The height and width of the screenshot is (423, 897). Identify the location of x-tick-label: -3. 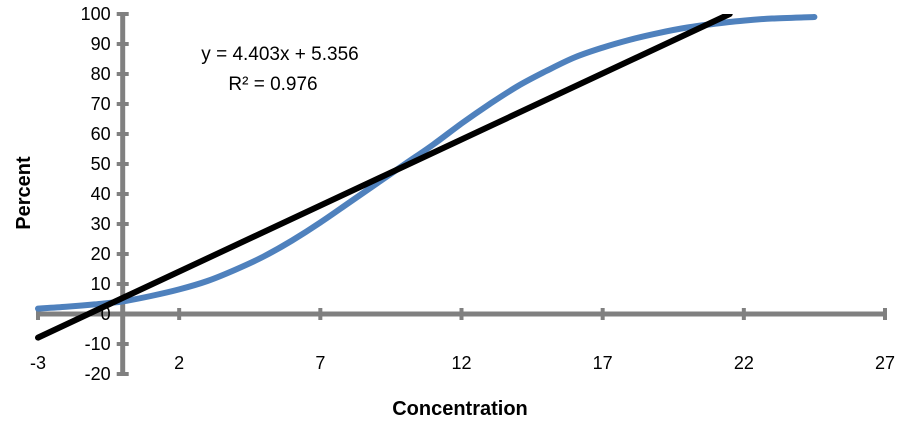
(38, 363).